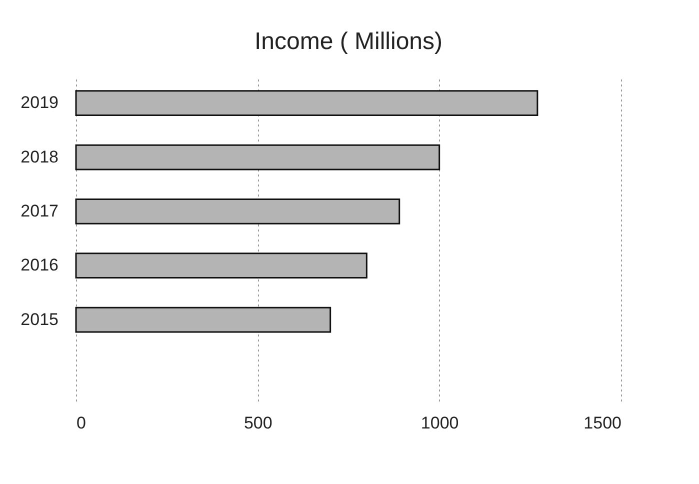  What do you see at coordinates (258, 423) in the screenshot?
I see `x-tick-label: 500` at bounding box center [258, 423].